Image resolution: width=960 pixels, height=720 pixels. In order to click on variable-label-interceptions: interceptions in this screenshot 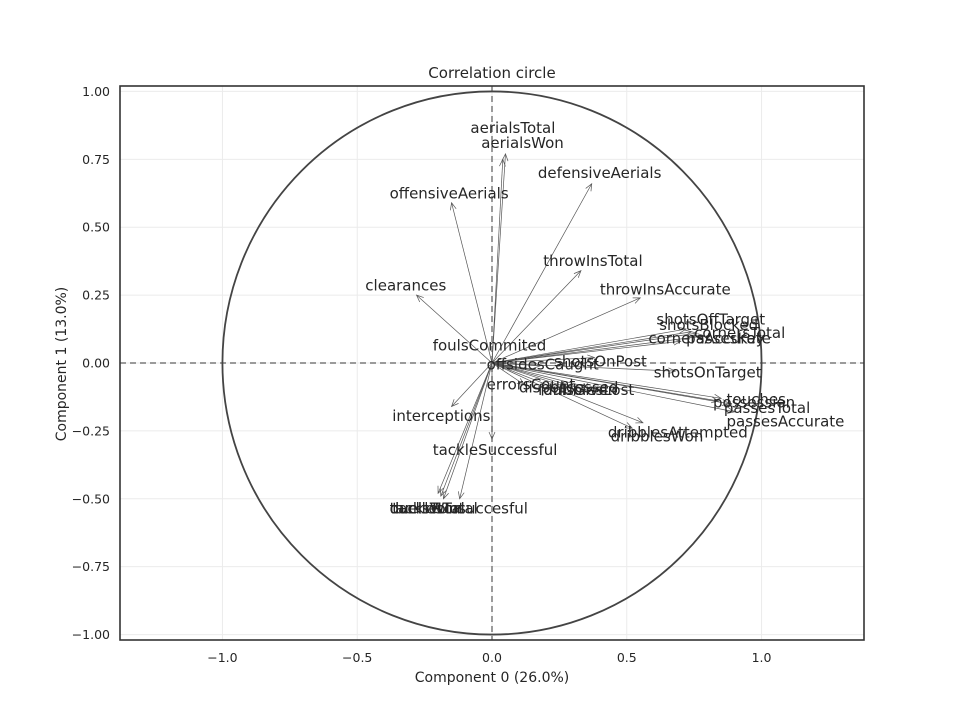, I will do `click(441, 416)`.